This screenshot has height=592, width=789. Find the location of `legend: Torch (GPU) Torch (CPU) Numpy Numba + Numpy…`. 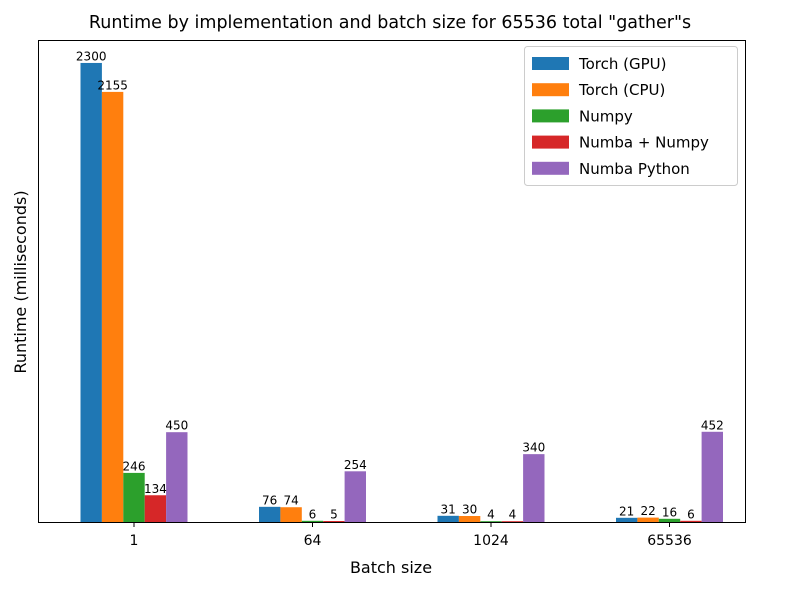

legend: Torch (GPU) Torch (CPU) Numpy Numba + Numpy… is located at coordinates (631, 116).